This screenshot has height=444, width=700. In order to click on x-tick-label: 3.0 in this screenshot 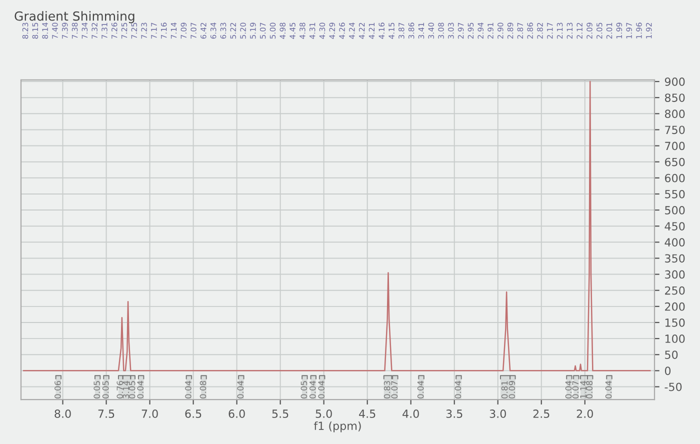, I will do `click(498, 414)`.